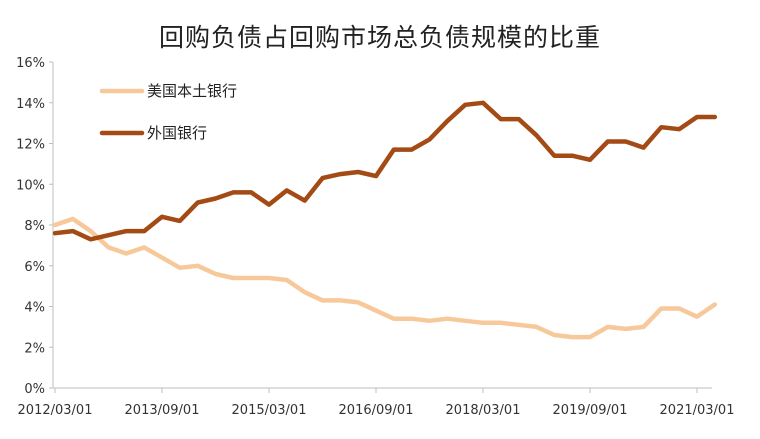 This screenshot has height=439, width=760. What do you see at coordinates (379, 37) in the screenshot?
I see `chart-title: 回购负债占回购市场总负债规模的比重` at bounding box center [379, 37].